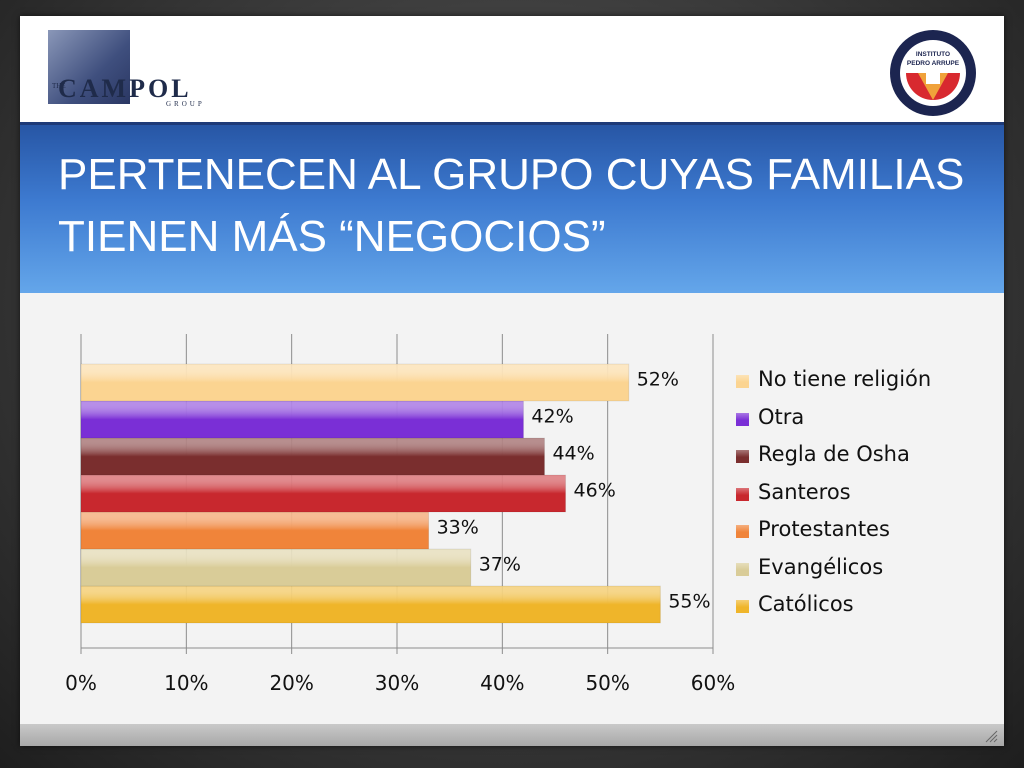  What do you see at coordinates (846, 418) in the screenshot?
I see `legend-item: Otra` at bounding box center [846, 418].